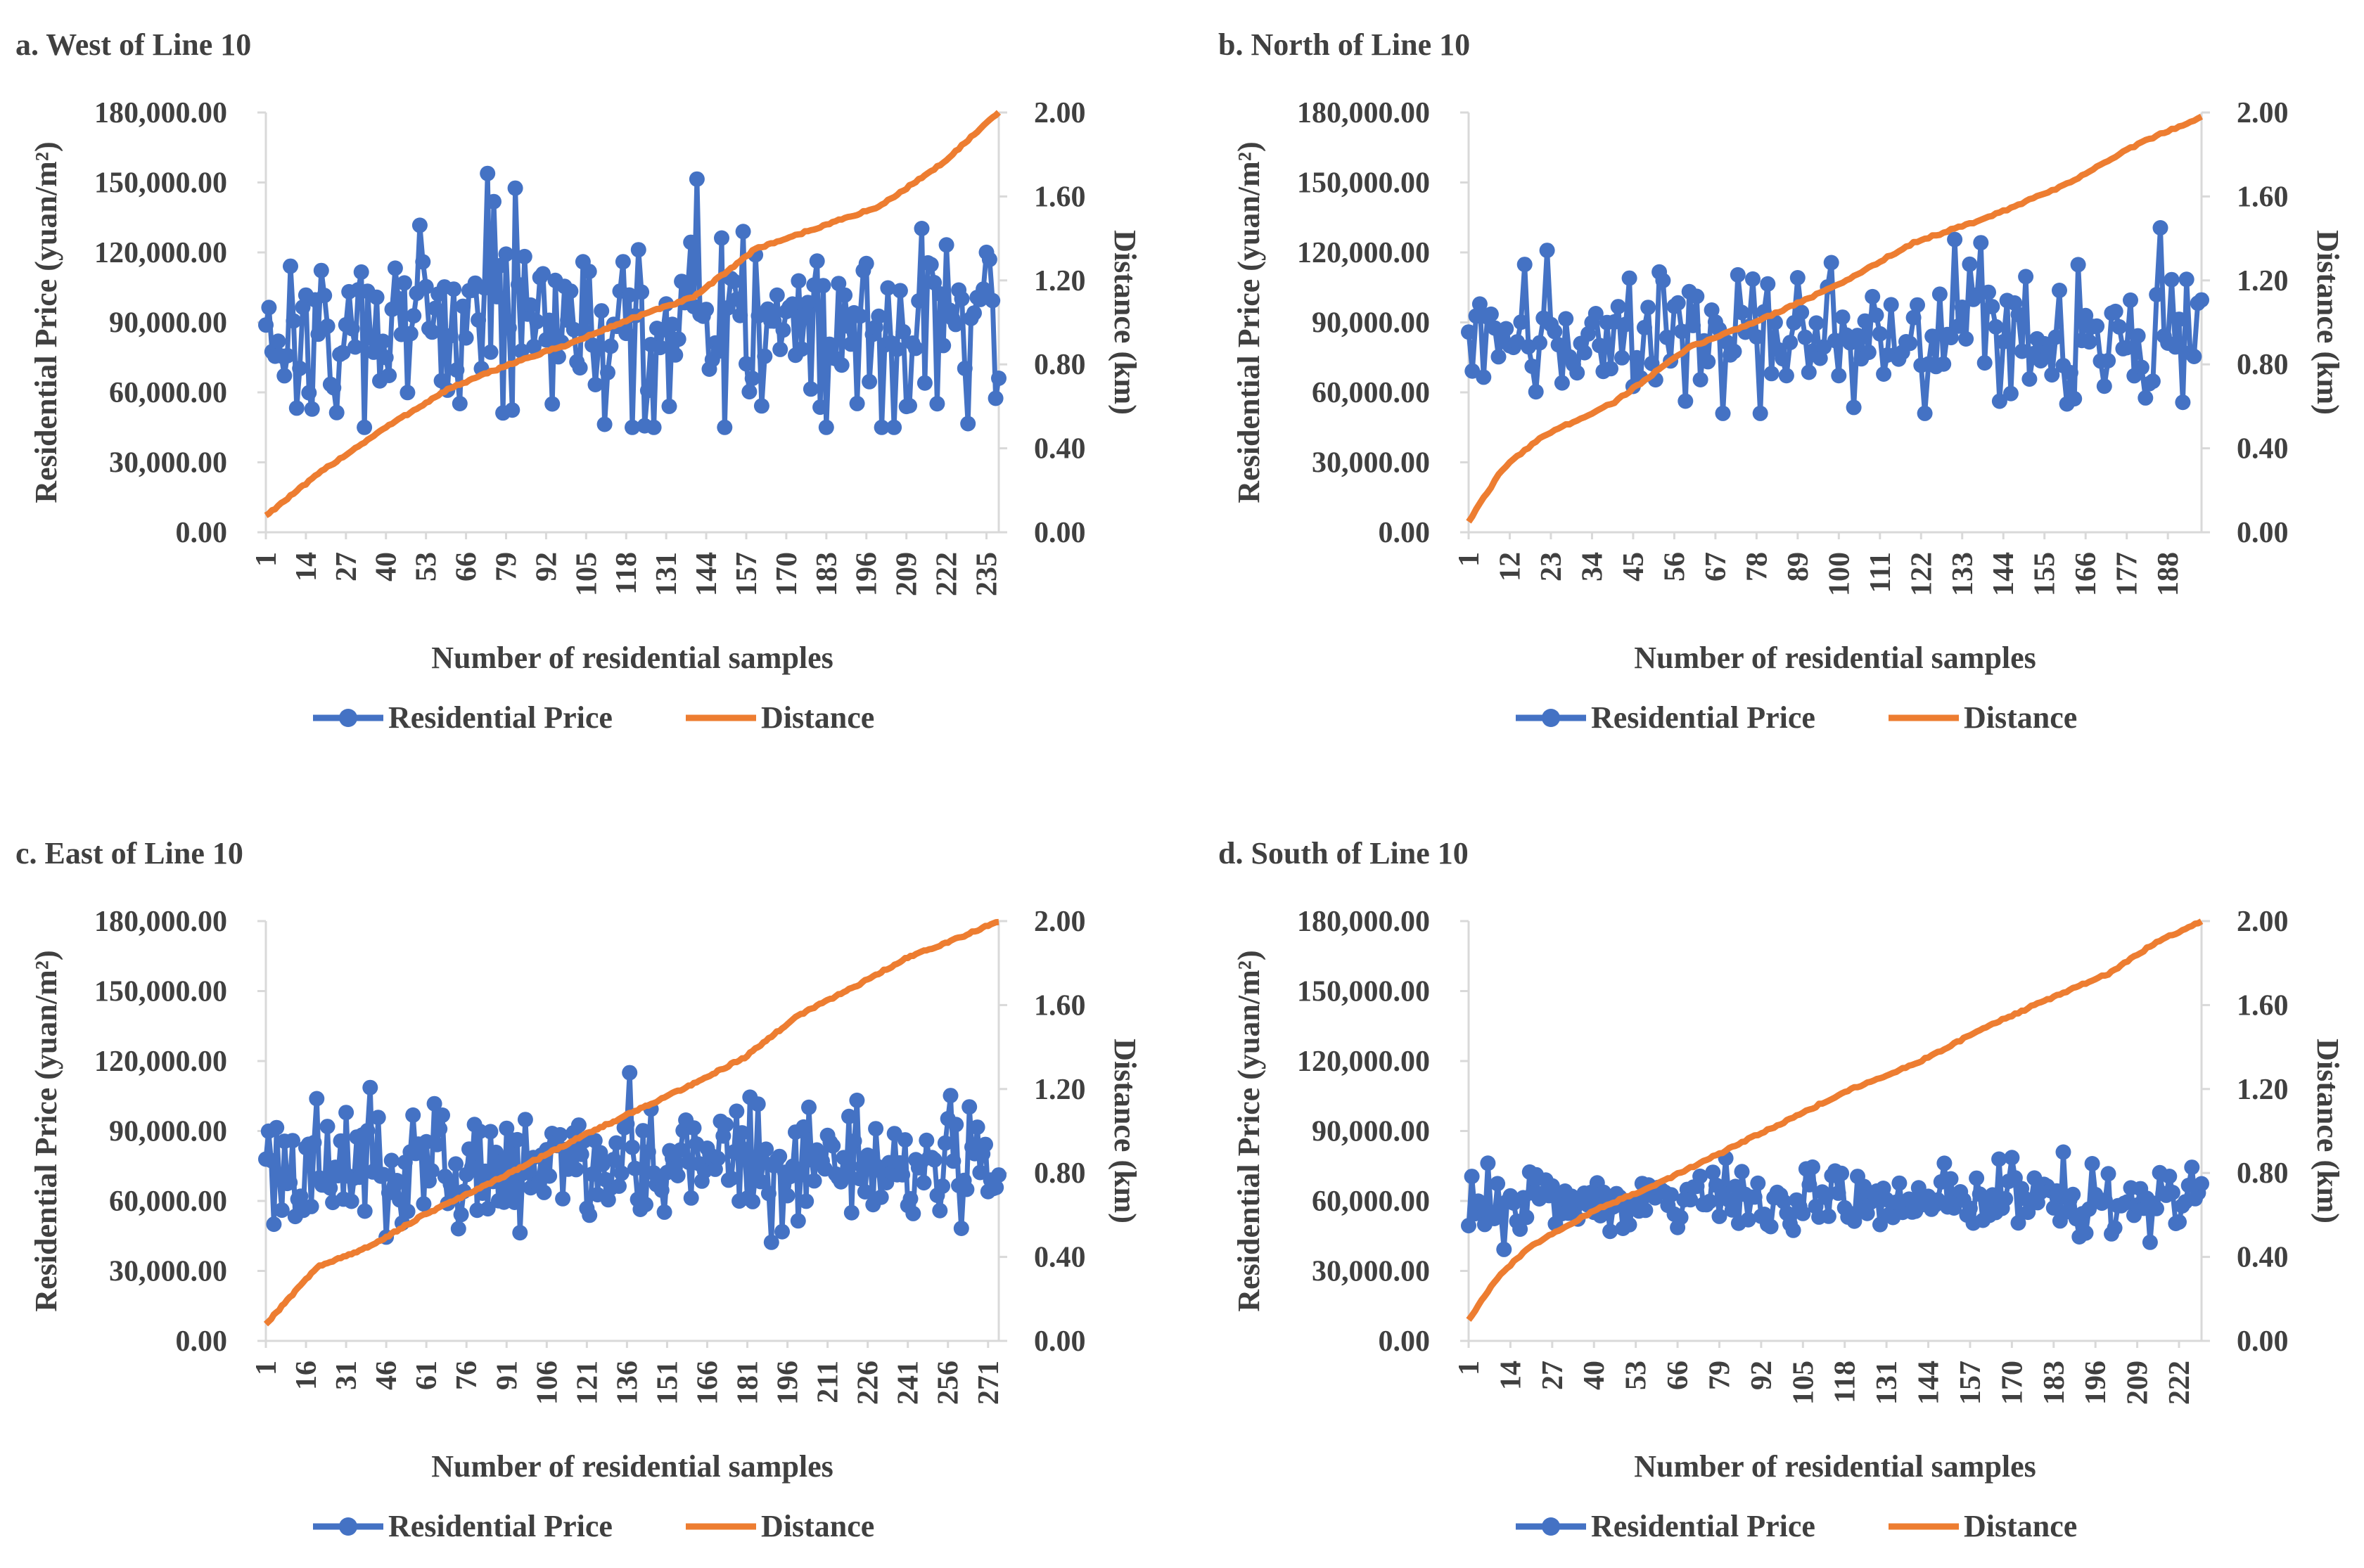  Describe the element at coordinates (1835, 318) in the screenshot. I see `distance-series-line` at that location.